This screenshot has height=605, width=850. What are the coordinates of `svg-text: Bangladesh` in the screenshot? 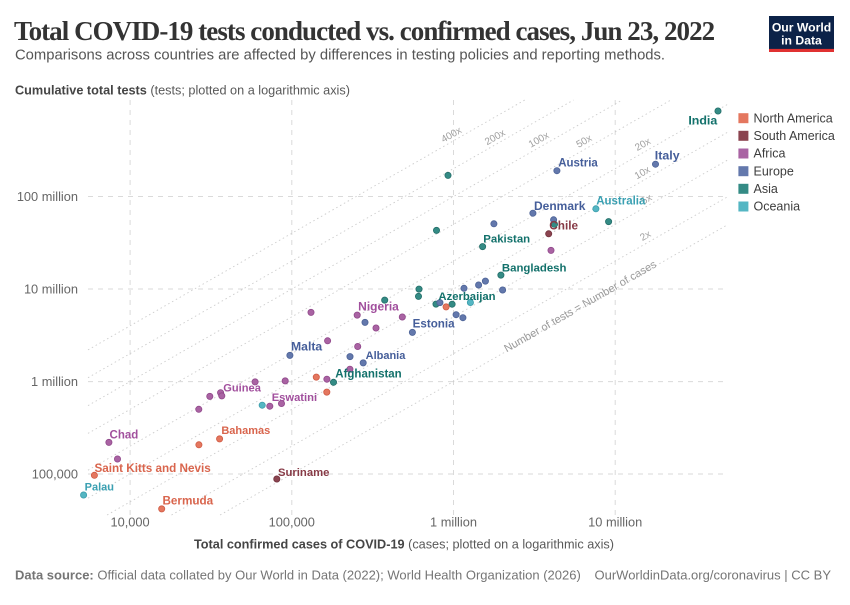 It's located at (534, 269).